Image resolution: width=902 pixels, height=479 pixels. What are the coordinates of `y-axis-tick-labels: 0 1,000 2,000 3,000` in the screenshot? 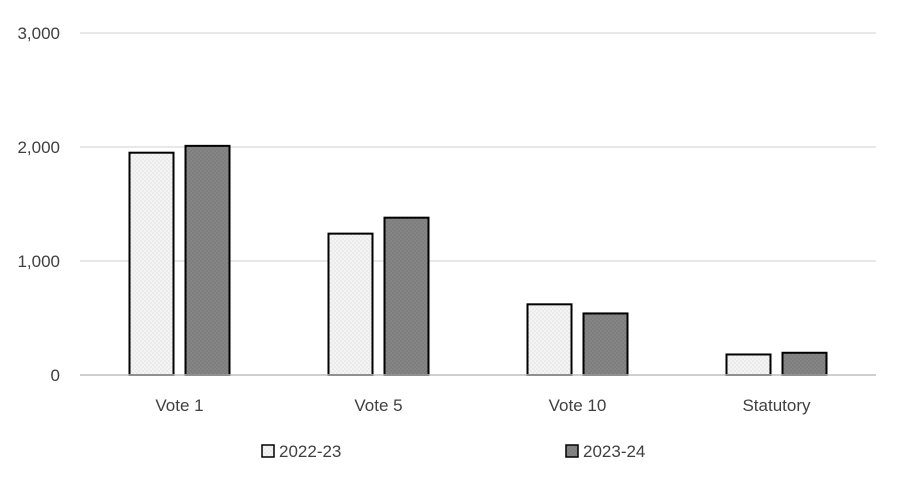 It's located at (38, 204).